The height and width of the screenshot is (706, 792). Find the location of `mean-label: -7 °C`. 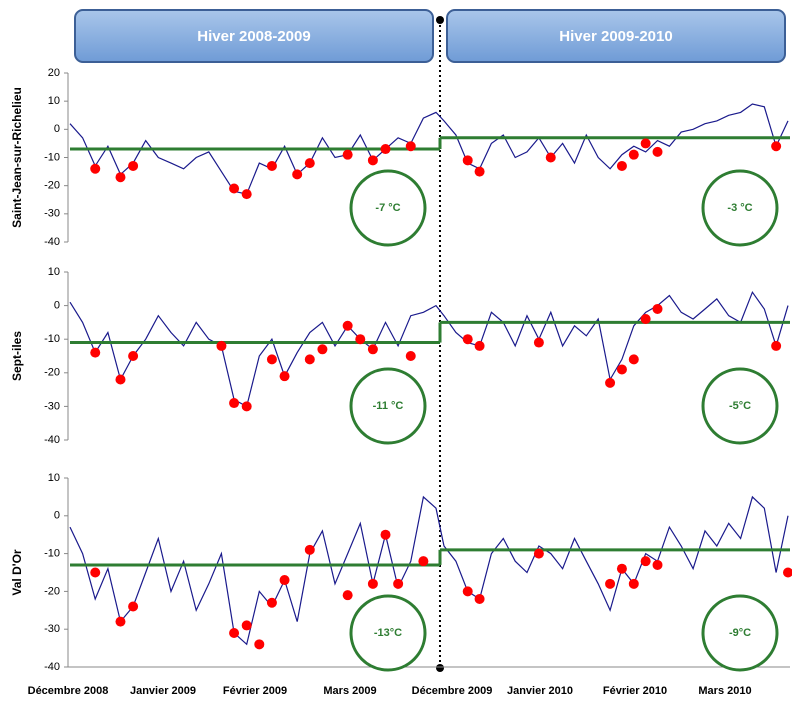

mean-label: -7 °C is located at coordinates (387, 208).